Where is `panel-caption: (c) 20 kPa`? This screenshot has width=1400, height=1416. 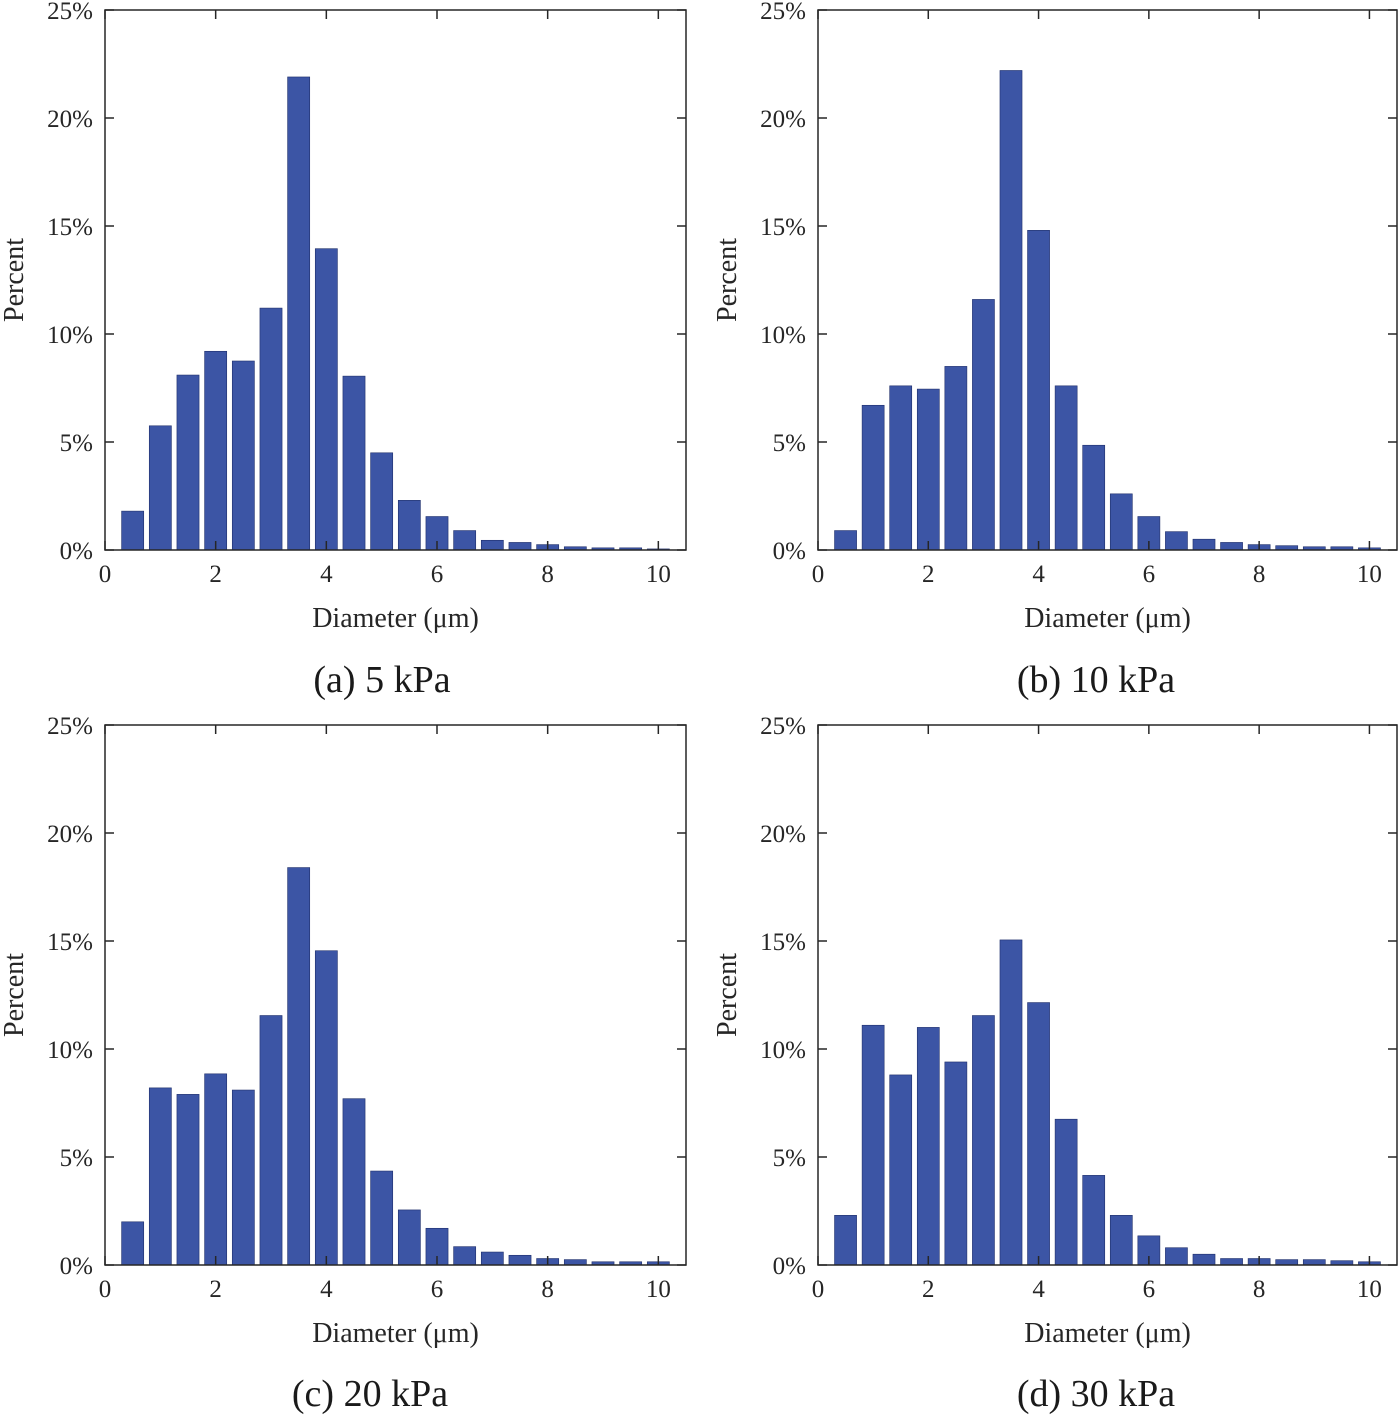
panel-caption: (c) 20 kPa is located at coordinates (370, 1394).